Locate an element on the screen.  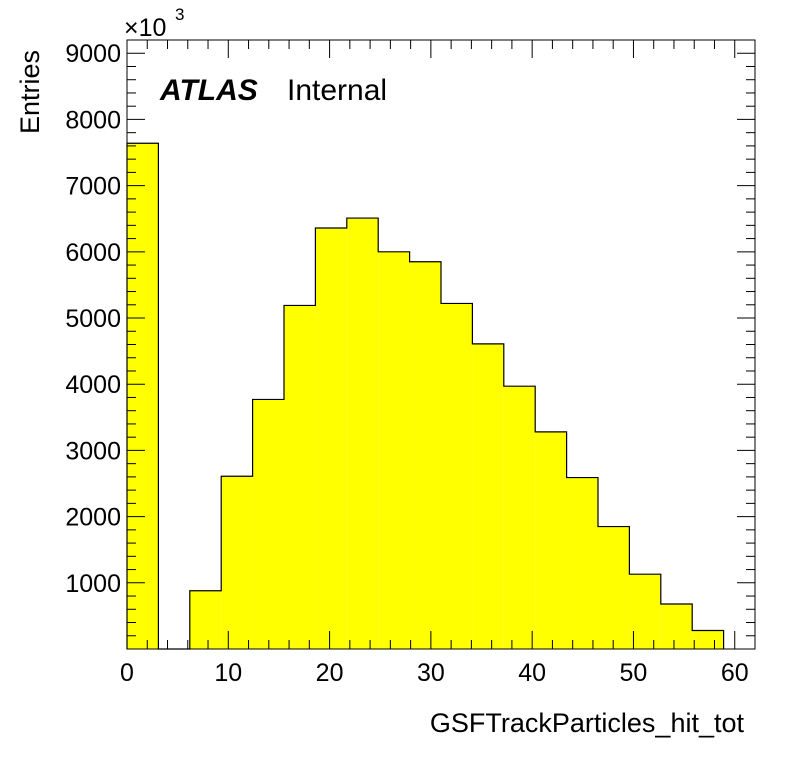
x-tick-label: 20 is located at coordinates (330, 673).